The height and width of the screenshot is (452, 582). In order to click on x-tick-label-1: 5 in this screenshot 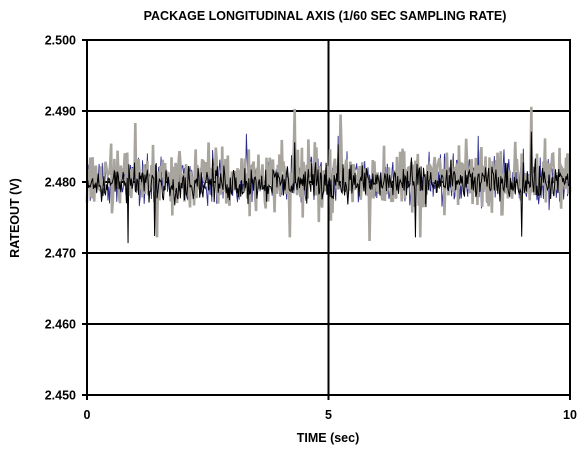, I will do `click(328, 415)`.